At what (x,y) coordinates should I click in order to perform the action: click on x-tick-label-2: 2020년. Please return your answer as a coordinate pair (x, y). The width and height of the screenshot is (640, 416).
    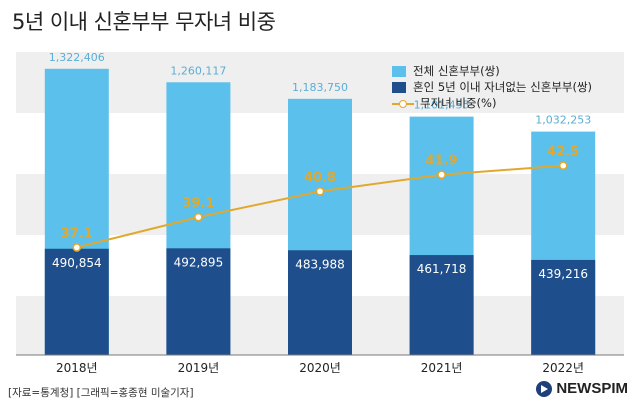
    Looking at the image, I should click on (320, 368).